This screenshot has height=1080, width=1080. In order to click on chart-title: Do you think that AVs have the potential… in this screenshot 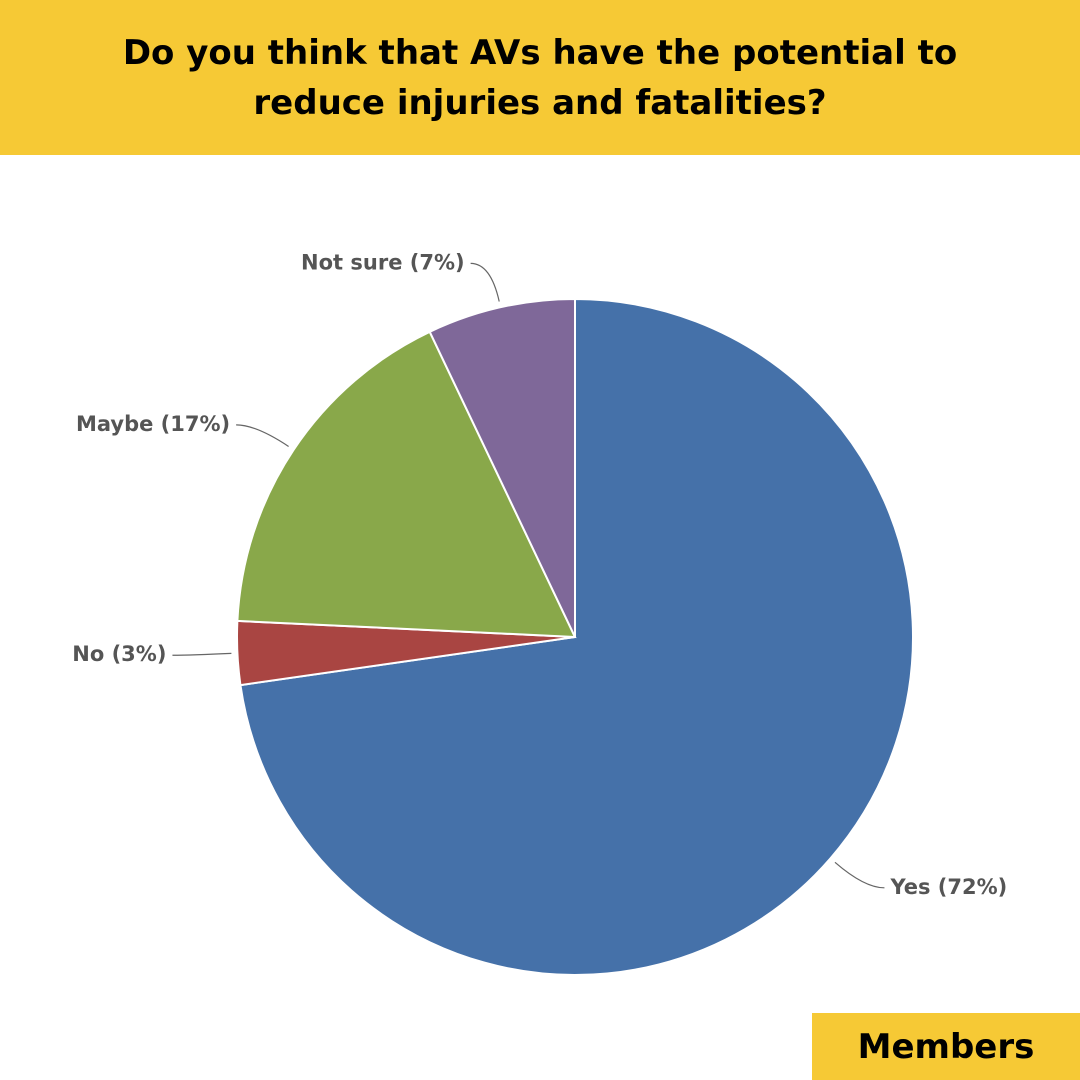, I will do `click(540, 77)`.